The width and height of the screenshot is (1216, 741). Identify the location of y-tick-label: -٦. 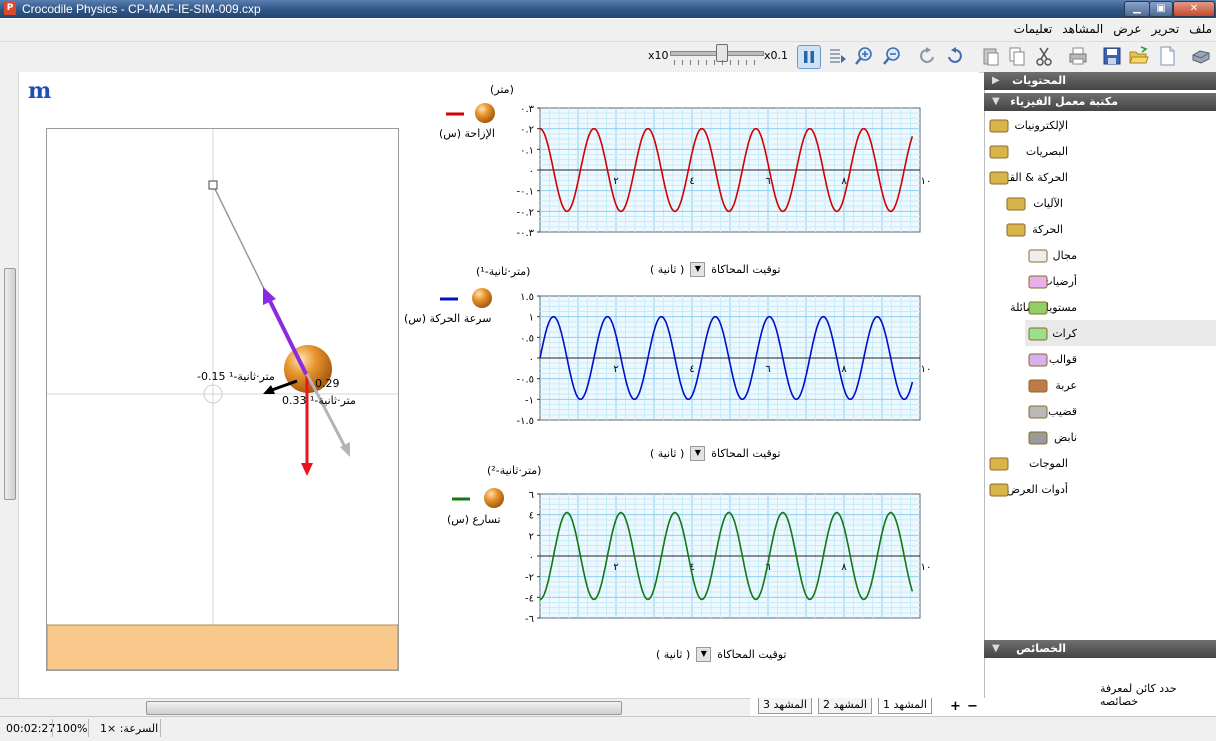
(529, 619).